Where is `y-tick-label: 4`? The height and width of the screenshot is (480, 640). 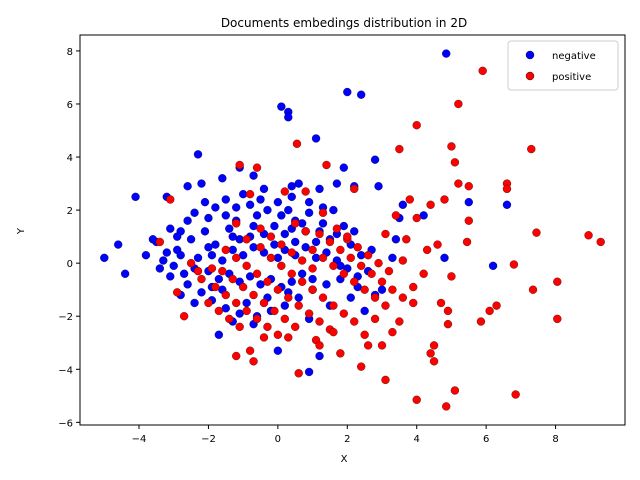
y-tick-label: 4 is located at coordinates (70, 158).